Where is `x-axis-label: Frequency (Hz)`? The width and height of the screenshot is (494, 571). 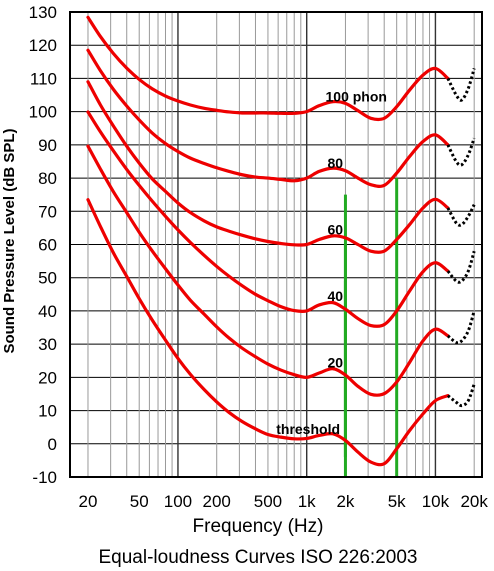
x-axis-label: Frequency (Hz) is located at coordinates (258, 526).